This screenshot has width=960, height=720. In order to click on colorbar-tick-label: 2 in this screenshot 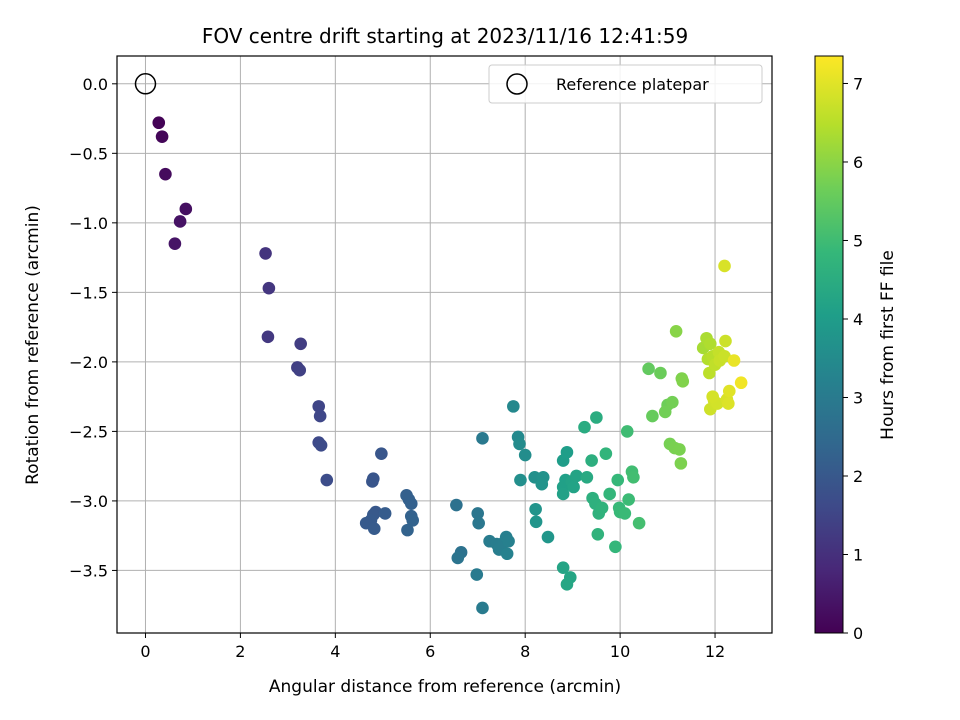, I will do `click(858, 476)`.